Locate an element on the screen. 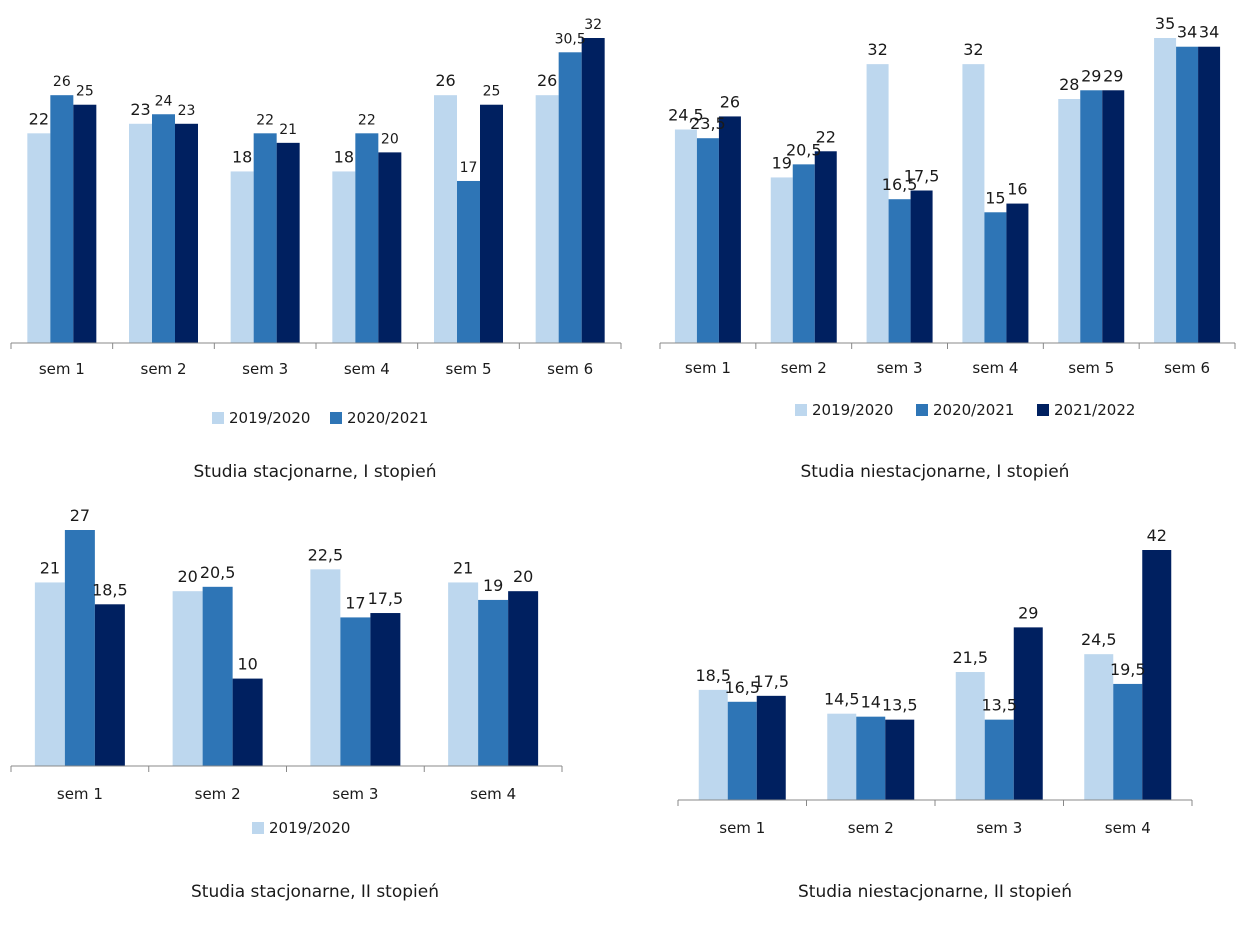 This screenshot has height=934, width=1245. data-label: 16 is located at coordinates (1017, 189).